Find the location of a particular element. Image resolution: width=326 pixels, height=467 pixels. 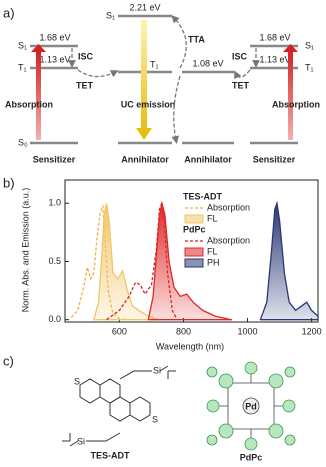

structure-name: TES-ADT is located at coordinates (110, 455).